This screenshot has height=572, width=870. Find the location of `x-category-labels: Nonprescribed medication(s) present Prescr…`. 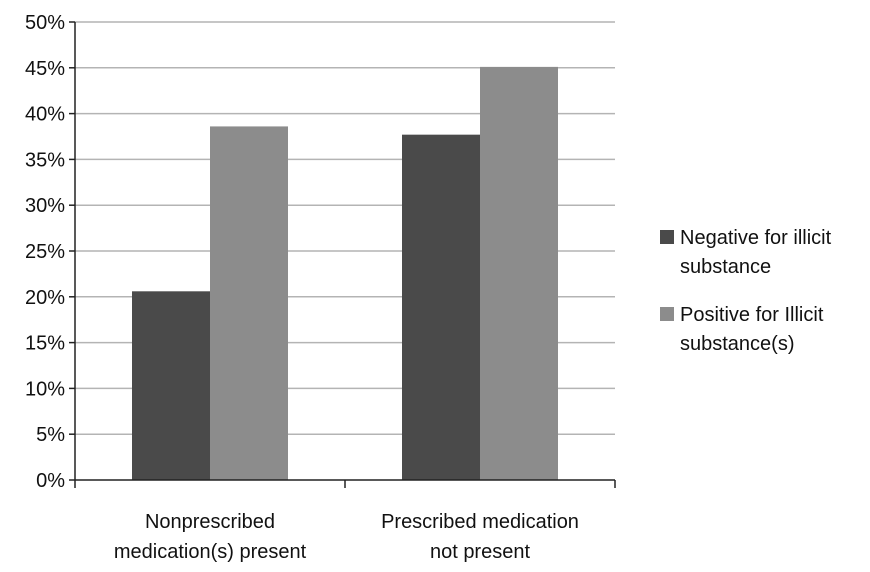

x-category-labels: Nonprescribed medication(s) present Prescr… is located at coordinates (346, 537).